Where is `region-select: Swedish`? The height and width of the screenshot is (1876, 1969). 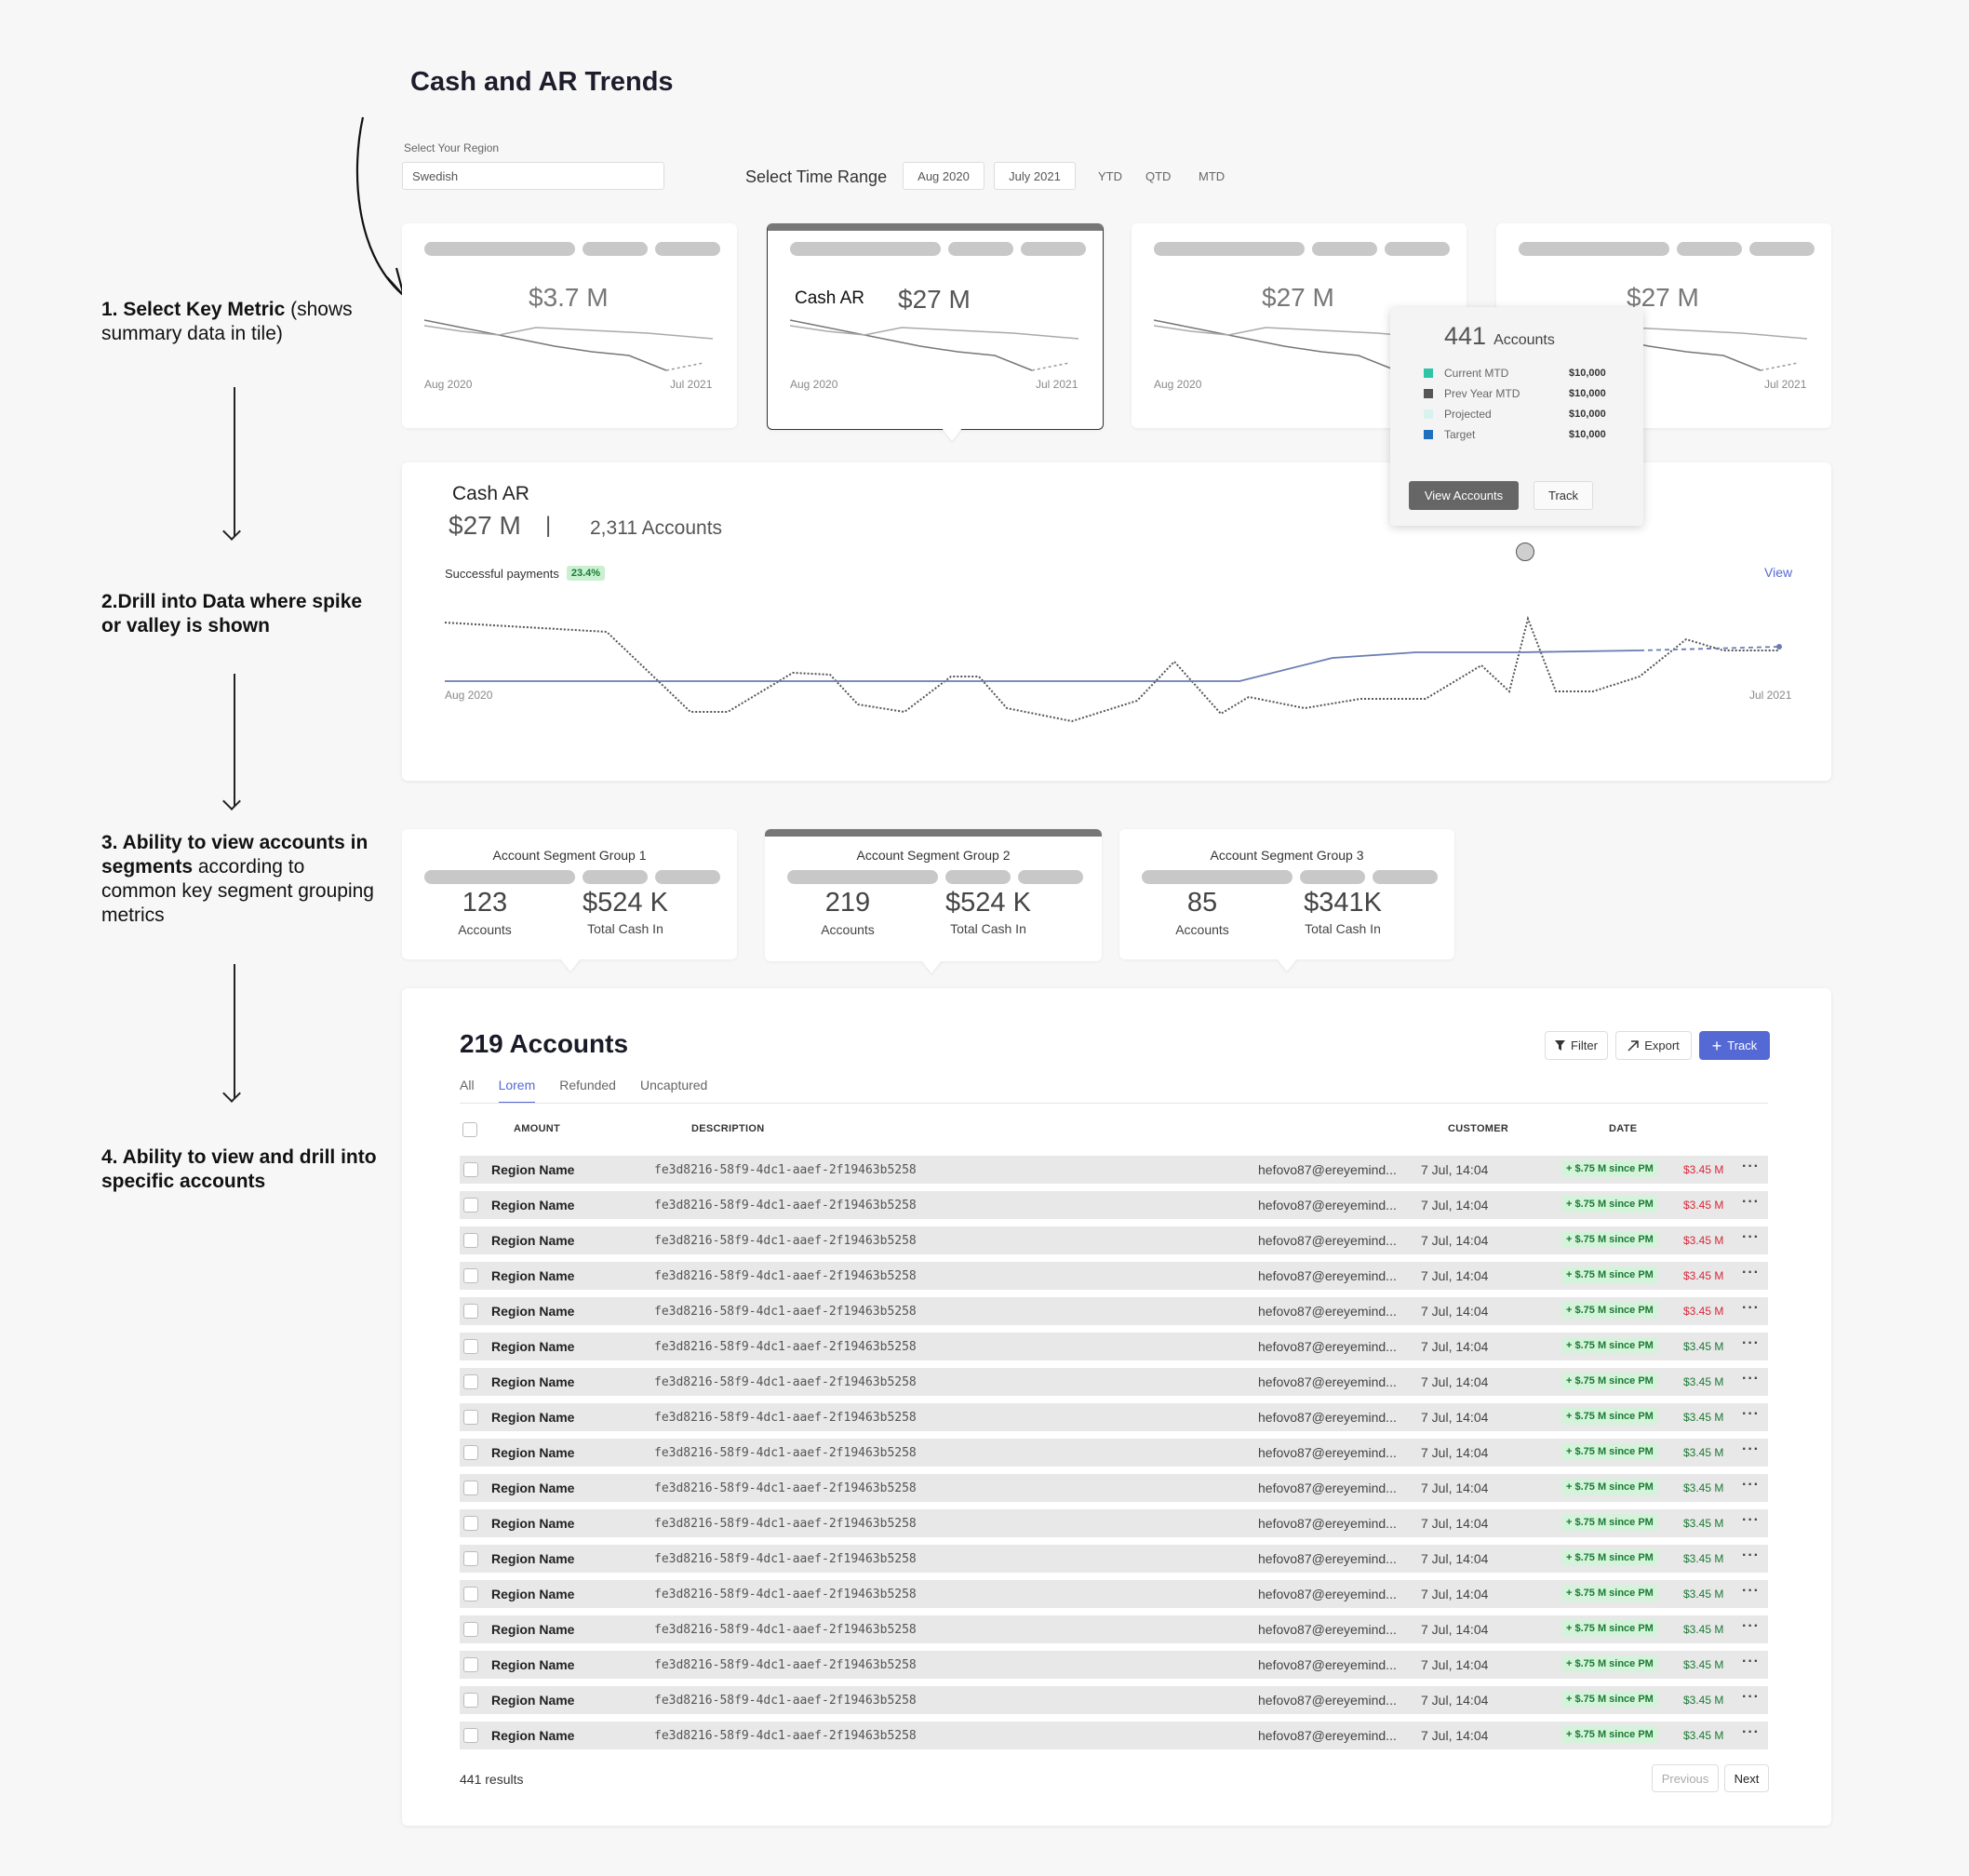 region-select: Swedish is located at coordinates (533, 176).